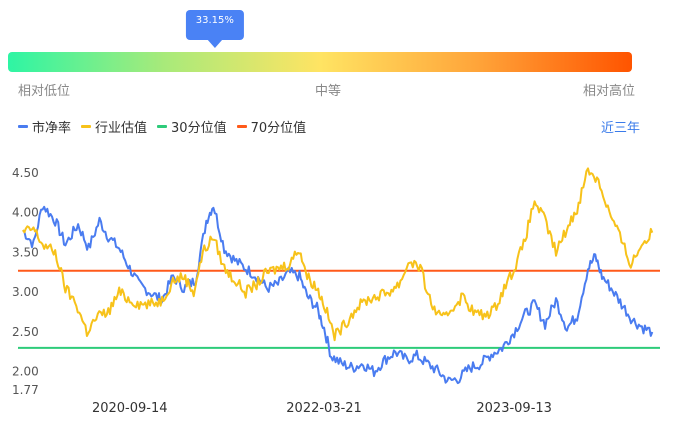  What do you see at coordinates (609, 91) in the screenshot?
I see `gauge-label-high: 相对高位` at bounding box center [609, 91].